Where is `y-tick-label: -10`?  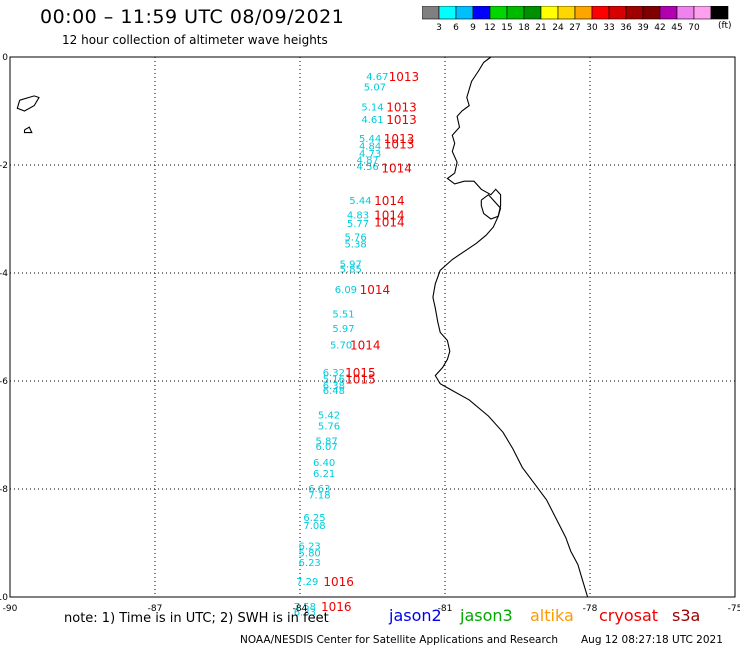
y-tick-label: -10 is located at coordinates (4, 598).